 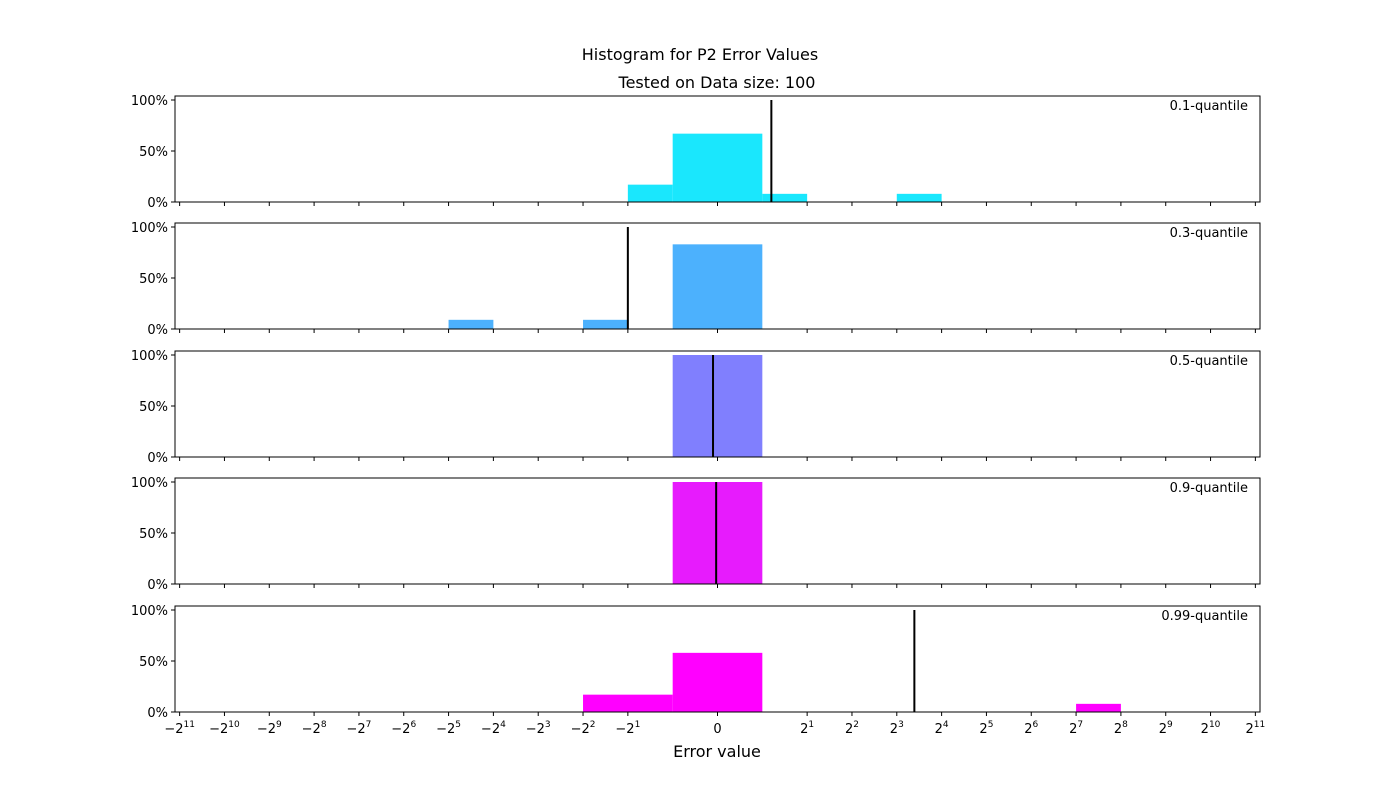 I want to click on quantile-label: 0.5-quantile, so click(x=1209, y=361).